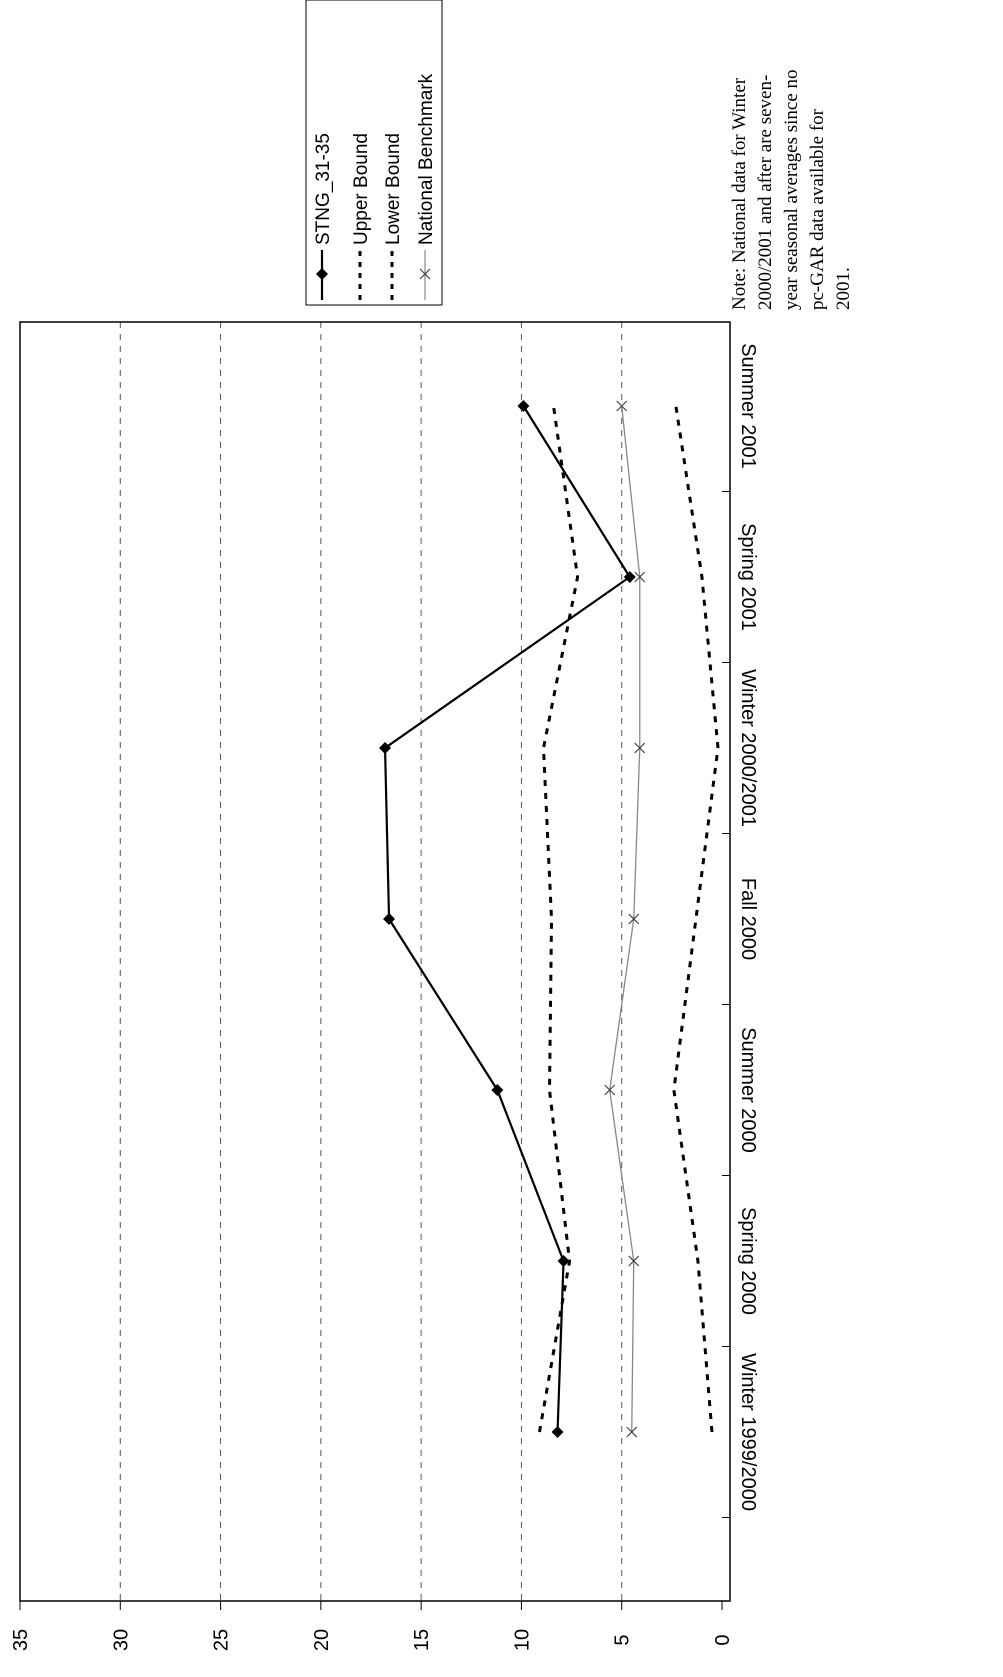 The image size is (1003, 1677). I want to click on note-line-0: Note: National data for Winter, so click(739, 193).